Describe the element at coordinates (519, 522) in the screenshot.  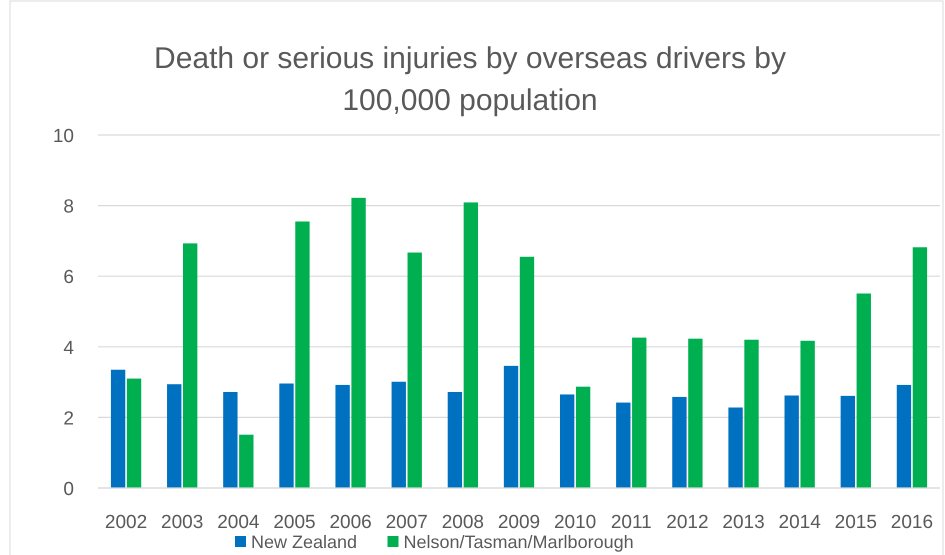
I see `x-tick-label: 2009` at that location.